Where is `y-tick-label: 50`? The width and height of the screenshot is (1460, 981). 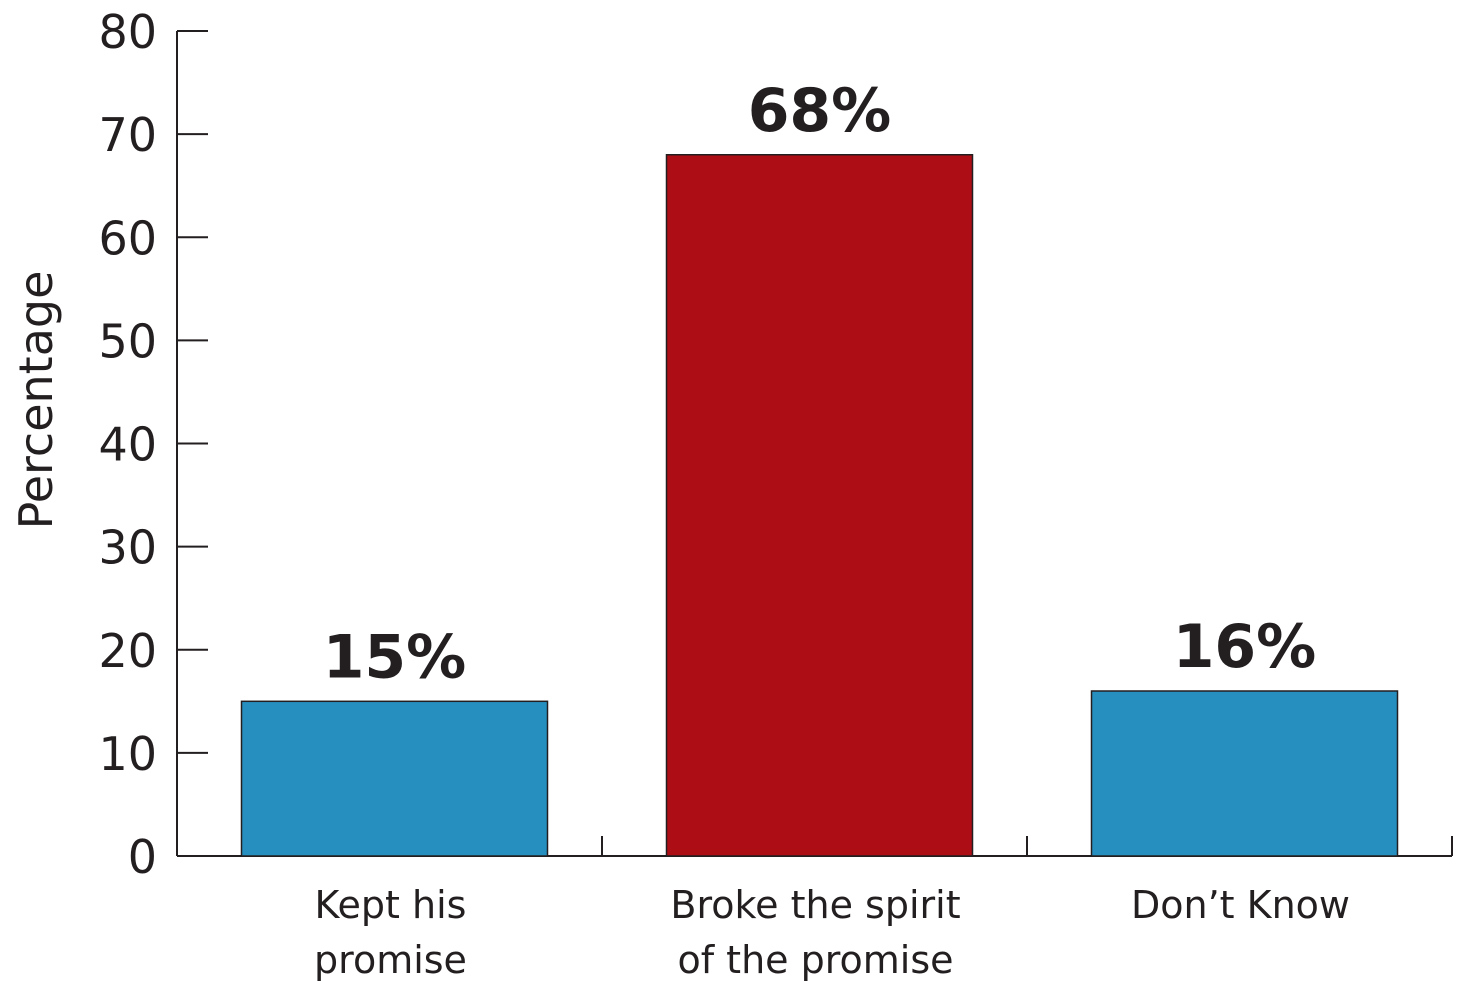
y-tick-label: 50 is located at coordinates (127, 341).